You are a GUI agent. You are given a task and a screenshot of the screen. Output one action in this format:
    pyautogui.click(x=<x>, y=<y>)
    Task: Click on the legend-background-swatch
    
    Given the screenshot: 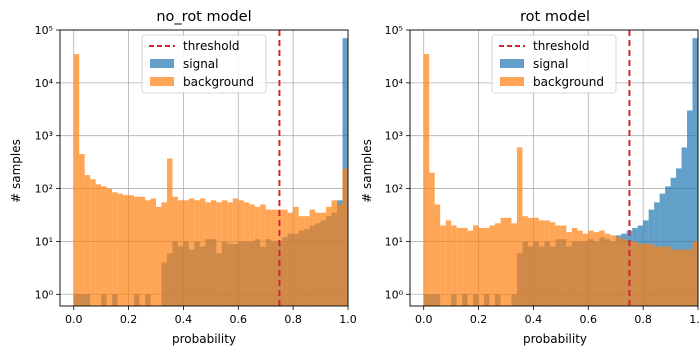 What is the action you would take?
    pyautogui.click(x=162, y=81)
    